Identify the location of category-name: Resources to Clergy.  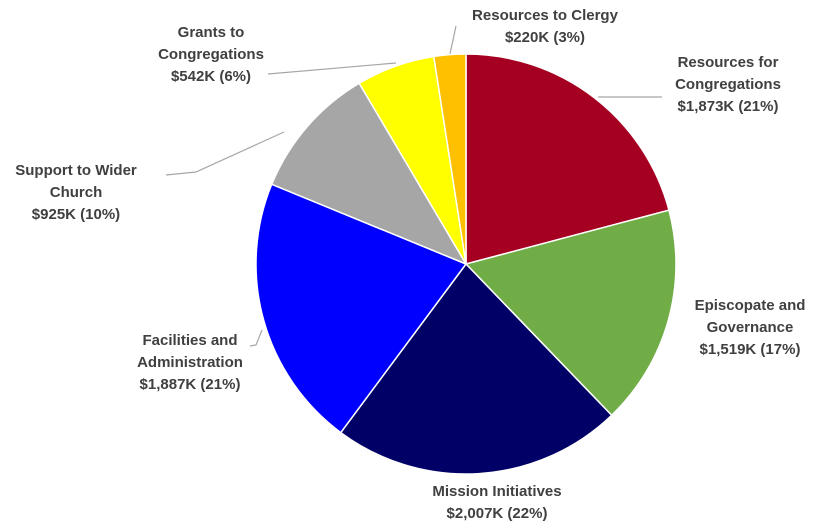
(545, 15).